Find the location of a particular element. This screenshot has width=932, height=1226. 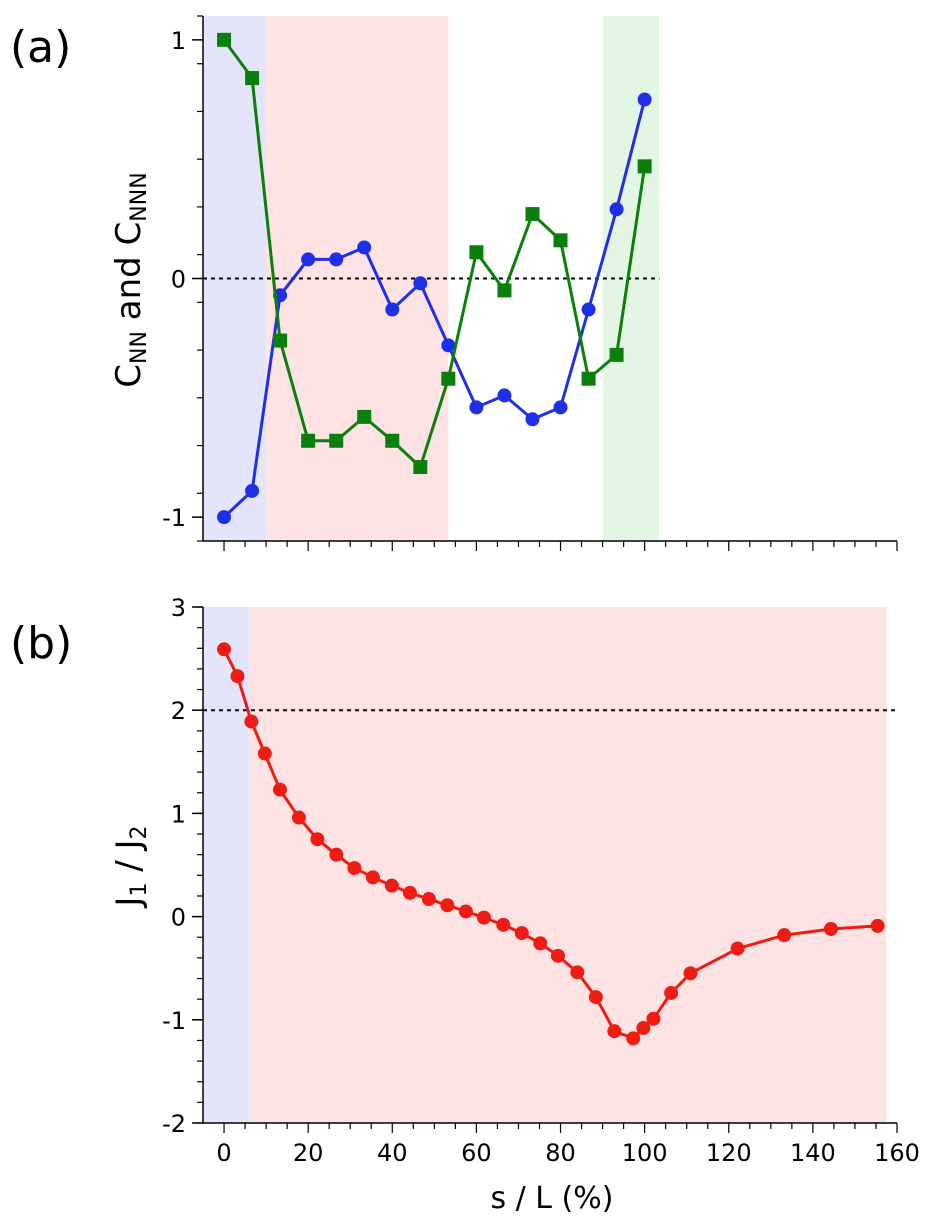

x-tick-label: 0 is located at coordinates (223, 1153).